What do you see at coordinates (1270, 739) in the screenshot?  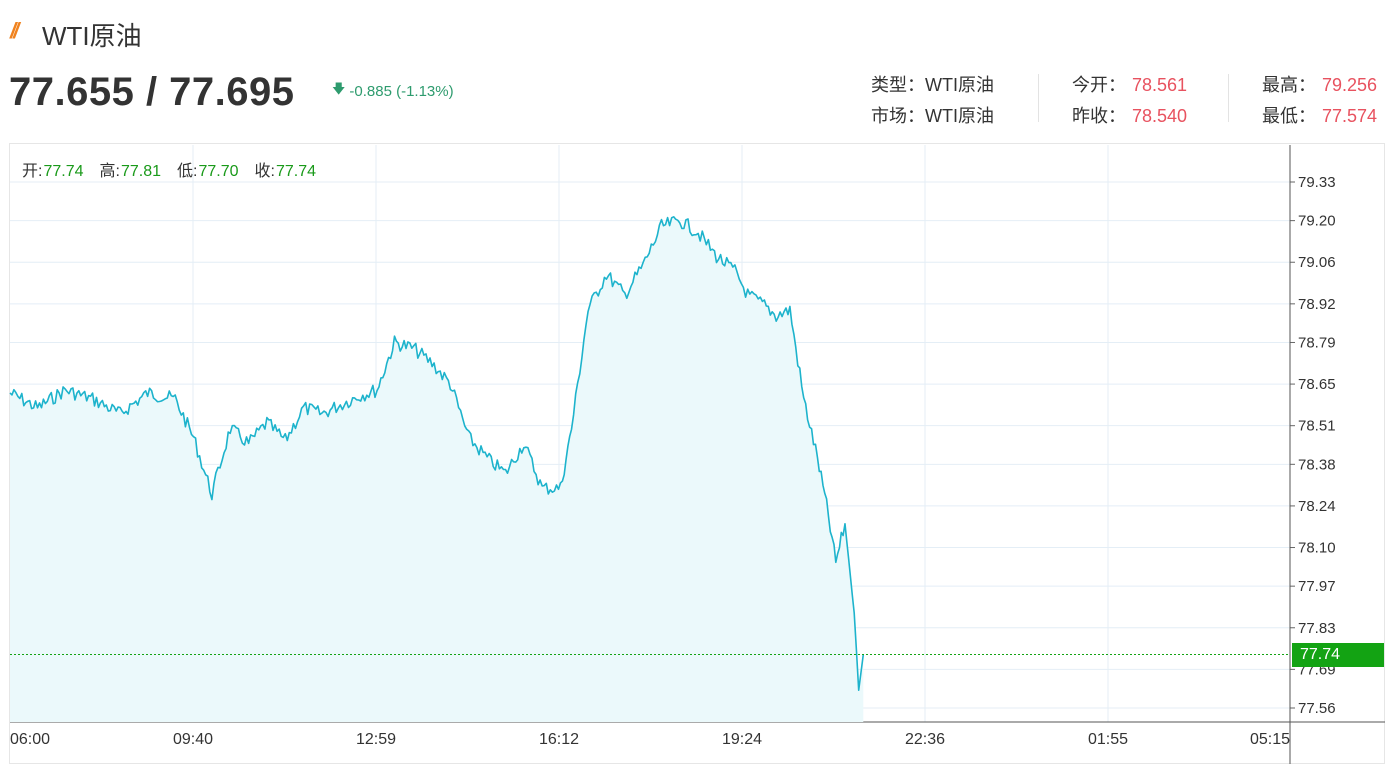 I see `x-tick-label: 05:15` at bounding box center [1270, 739].